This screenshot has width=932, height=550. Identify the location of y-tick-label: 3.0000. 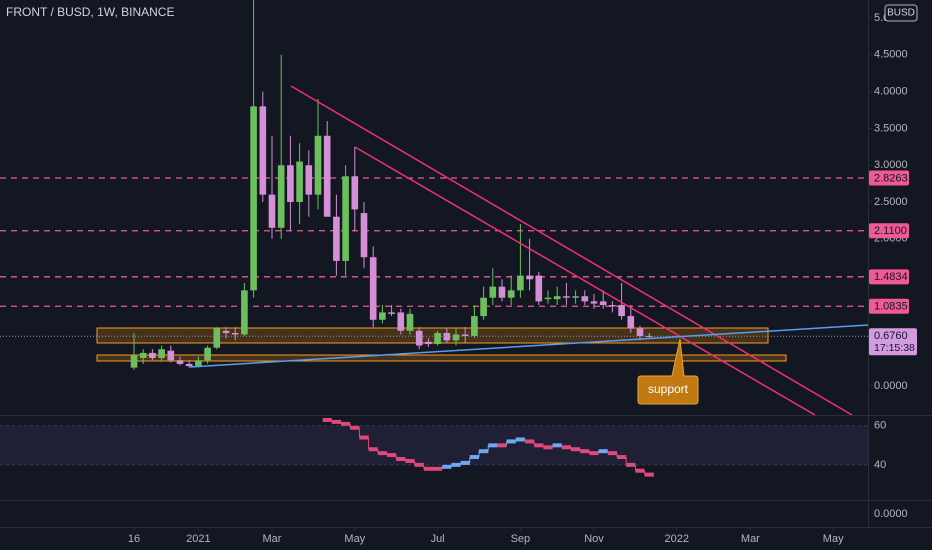
(891, 165).